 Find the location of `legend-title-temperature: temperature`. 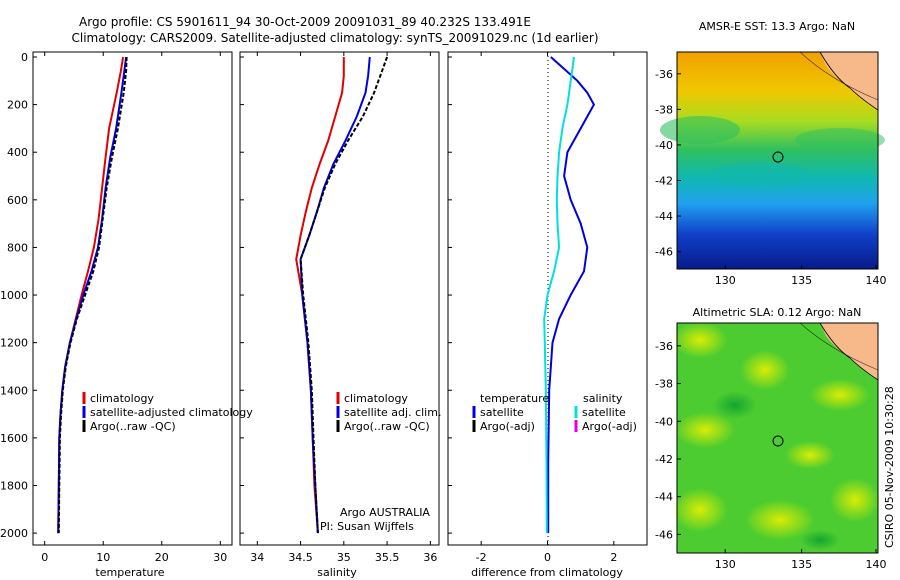

legend-title-temperature: temperature is located at coordinates (514, 398).